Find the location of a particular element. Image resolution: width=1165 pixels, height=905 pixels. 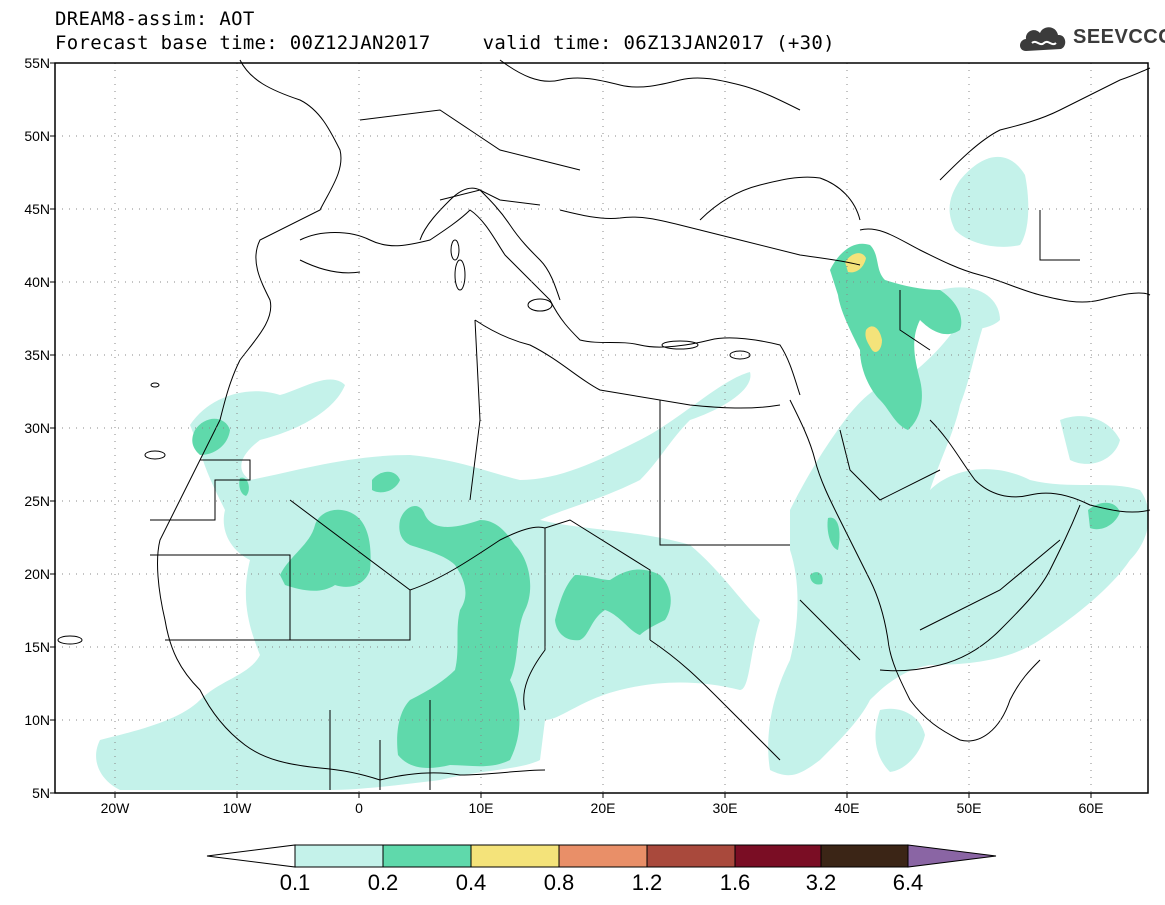

seevccc-logo: SEEVCCC is located at coordinates (1091, 40).